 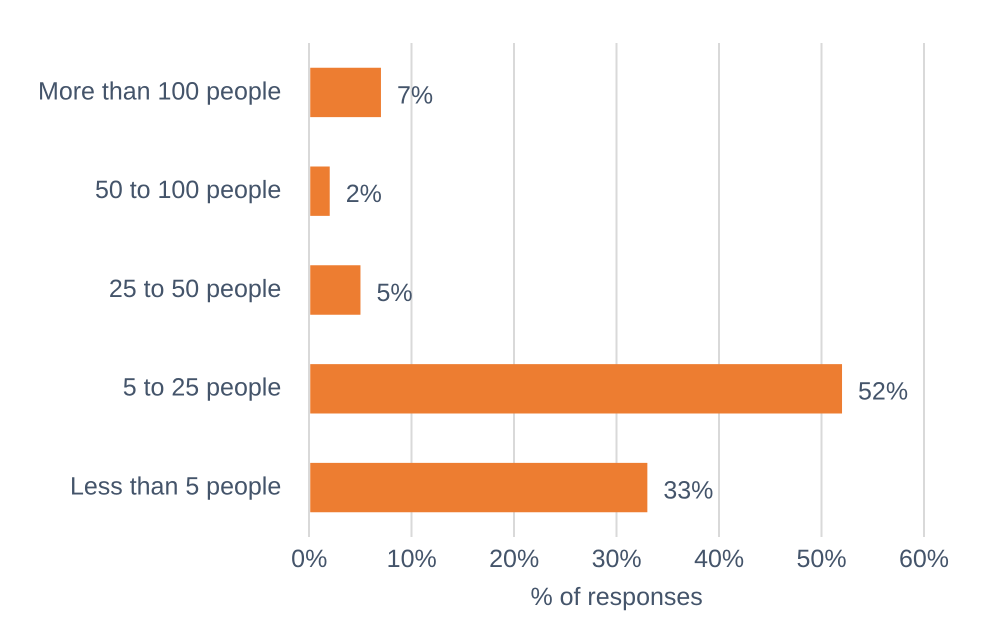 I want to click on y-tick-label: 50 to 100 people, so click(x=188, y=190).